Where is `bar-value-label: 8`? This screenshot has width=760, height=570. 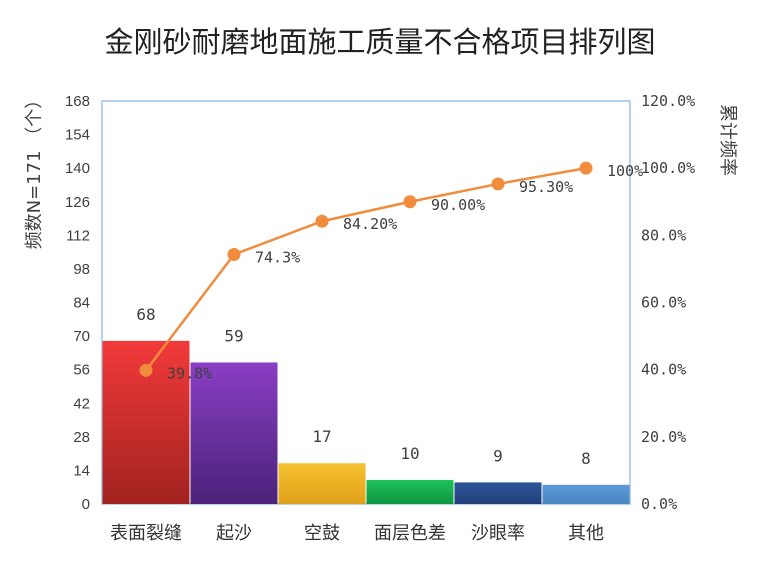
bar-value-label: 8 is located at coordinates (586, 458).